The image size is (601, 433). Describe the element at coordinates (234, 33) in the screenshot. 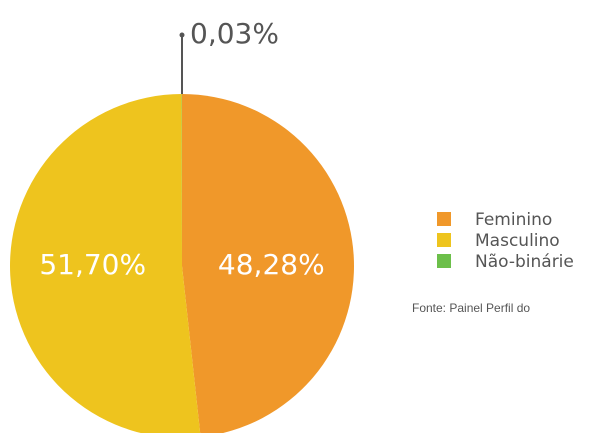

I see `value-label: 0,03%` at that location.